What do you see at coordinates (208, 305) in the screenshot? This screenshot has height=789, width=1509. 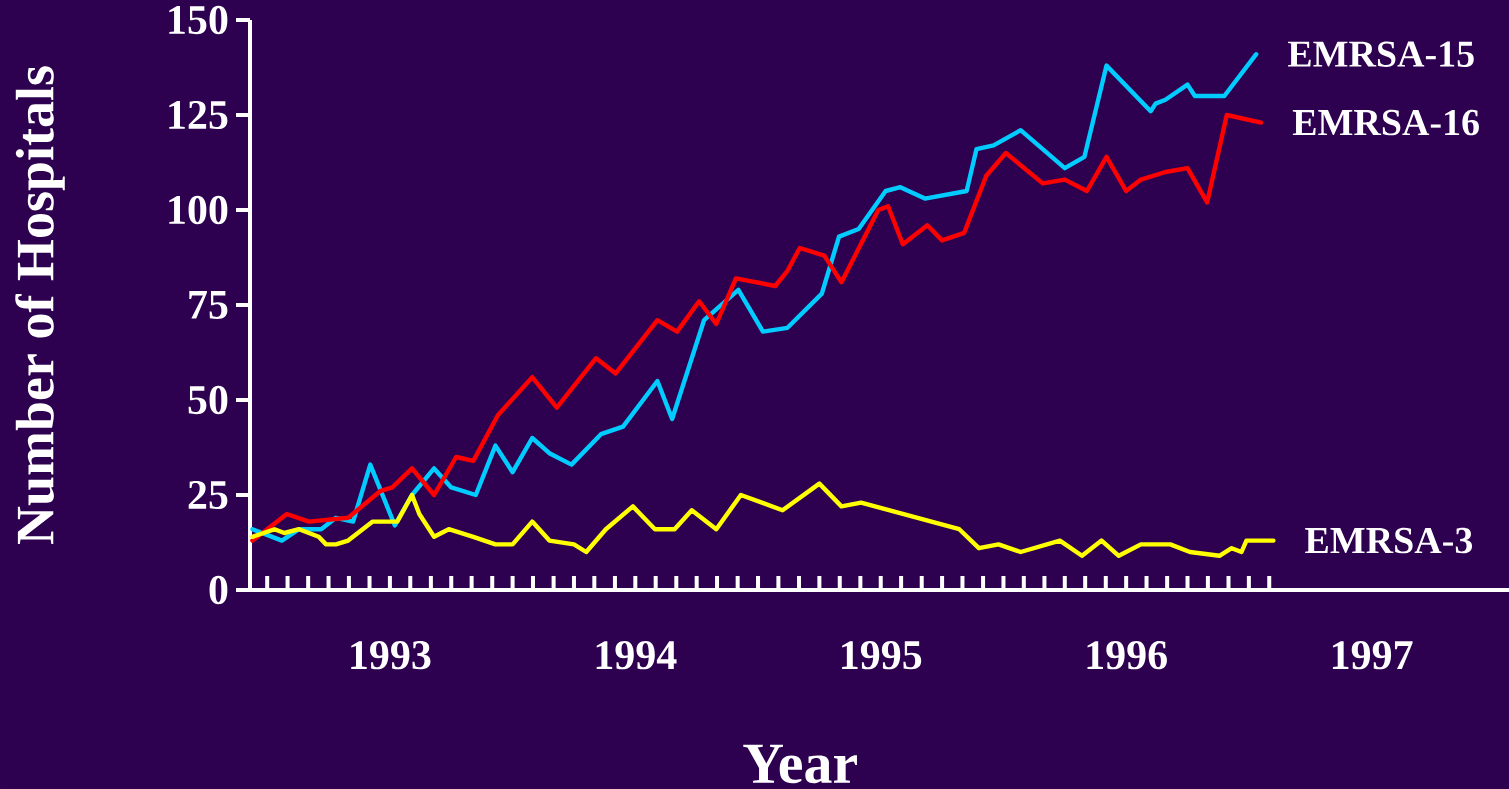 I see `y-tick-label: 75` at bounding box center [208, 305].